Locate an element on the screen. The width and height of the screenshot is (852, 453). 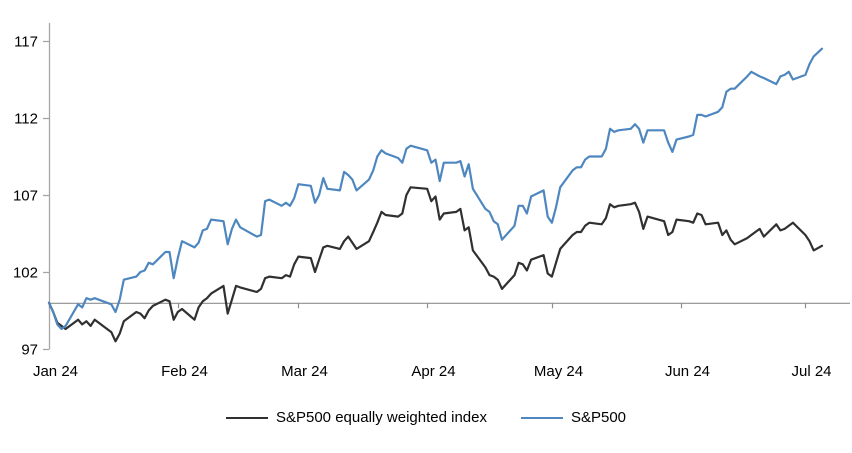
y-tick-label: 97 is located at coordinates (29, 350).